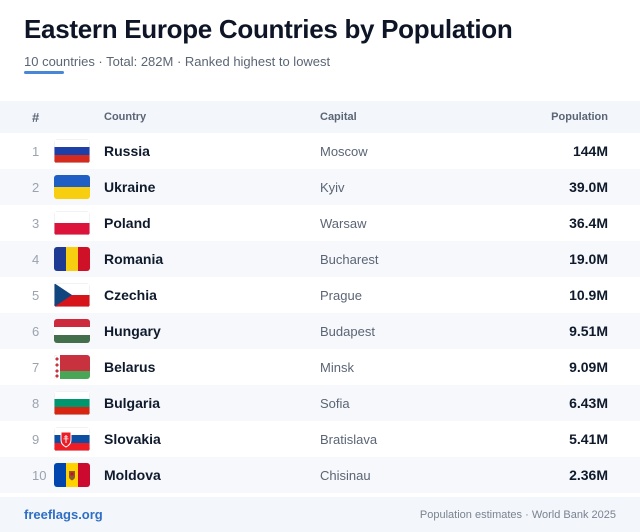 The image size is (640, 532). Describe the element at coordinates (132, 475) in the screenshot. I see `country-cell: Moldova` at that location.